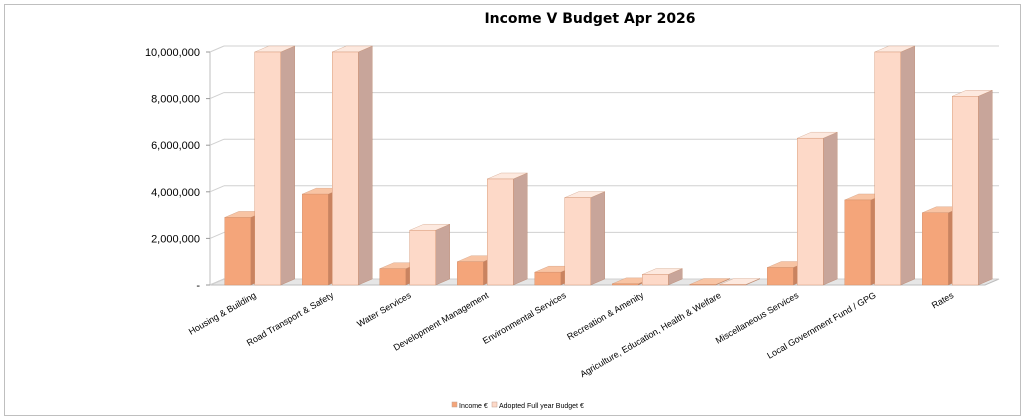  I want to click on x-tick-label: Recreation & Amenity, so click(605, 316).